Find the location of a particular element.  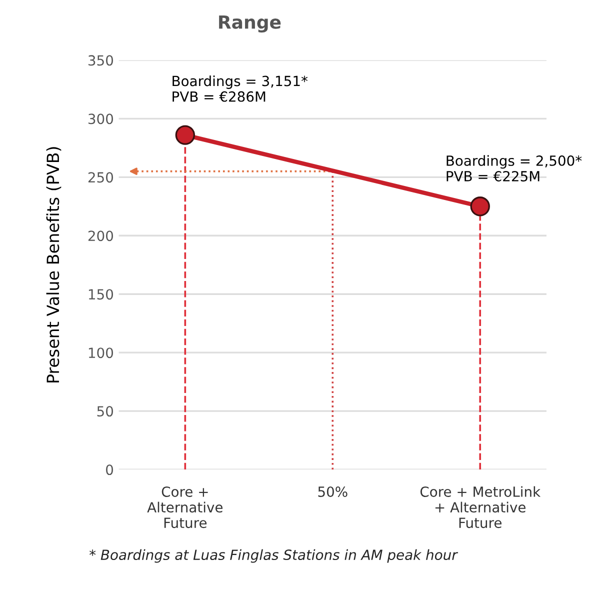

y-tick-label: 150 is located at coordinates (101, 294).